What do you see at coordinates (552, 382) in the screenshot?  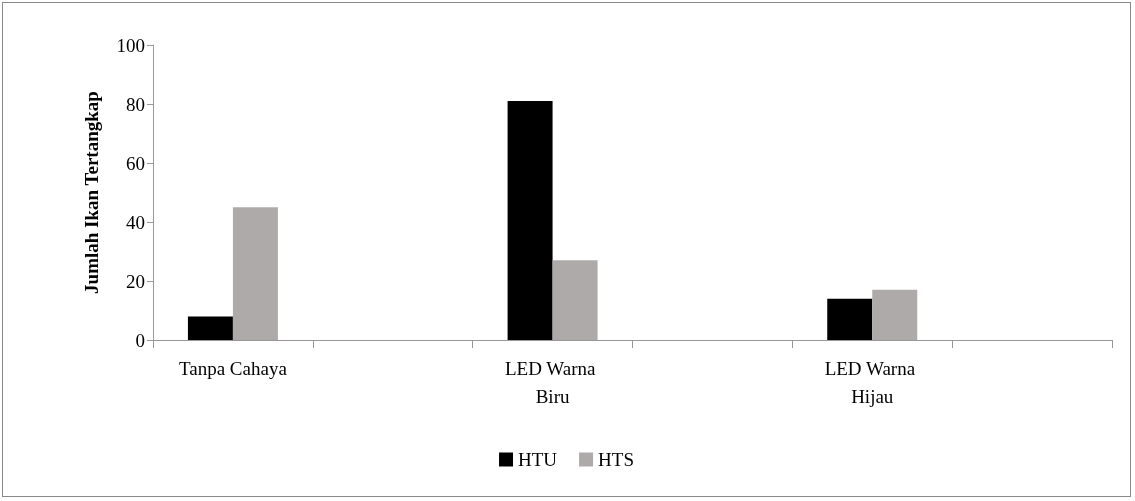 I see `x-tick-label: LED Warna Biru` at bounding box center [552, 382].